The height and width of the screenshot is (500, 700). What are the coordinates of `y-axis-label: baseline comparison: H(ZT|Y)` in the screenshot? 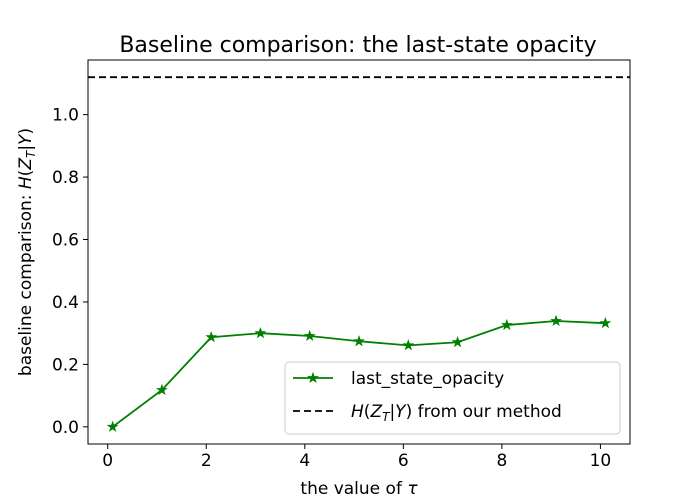 It's located at (27, 252).